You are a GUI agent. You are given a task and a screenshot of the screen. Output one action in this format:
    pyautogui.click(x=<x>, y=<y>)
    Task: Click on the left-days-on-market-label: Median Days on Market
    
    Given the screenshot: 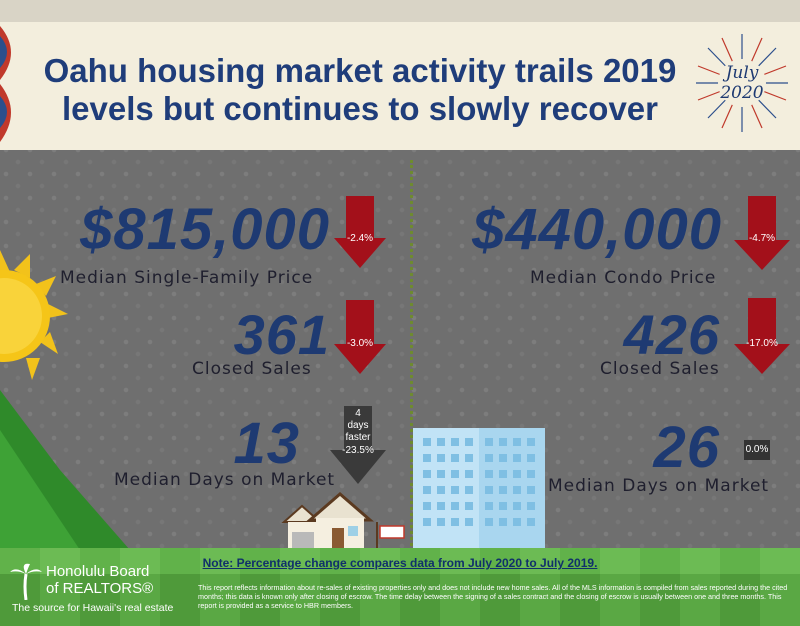 What is the action you would take?
    pyautogui.click(x=225, y=480)
    